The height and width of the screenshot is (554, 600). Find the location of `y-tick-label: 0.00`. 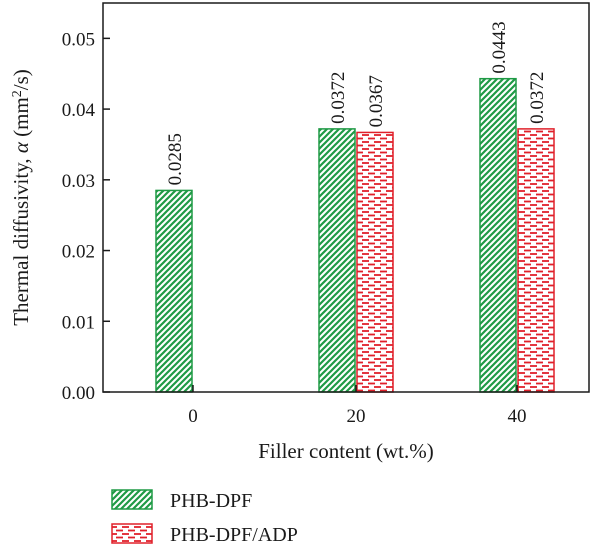

y-tick-label: 0.00 is located at coordinates (78, 393).